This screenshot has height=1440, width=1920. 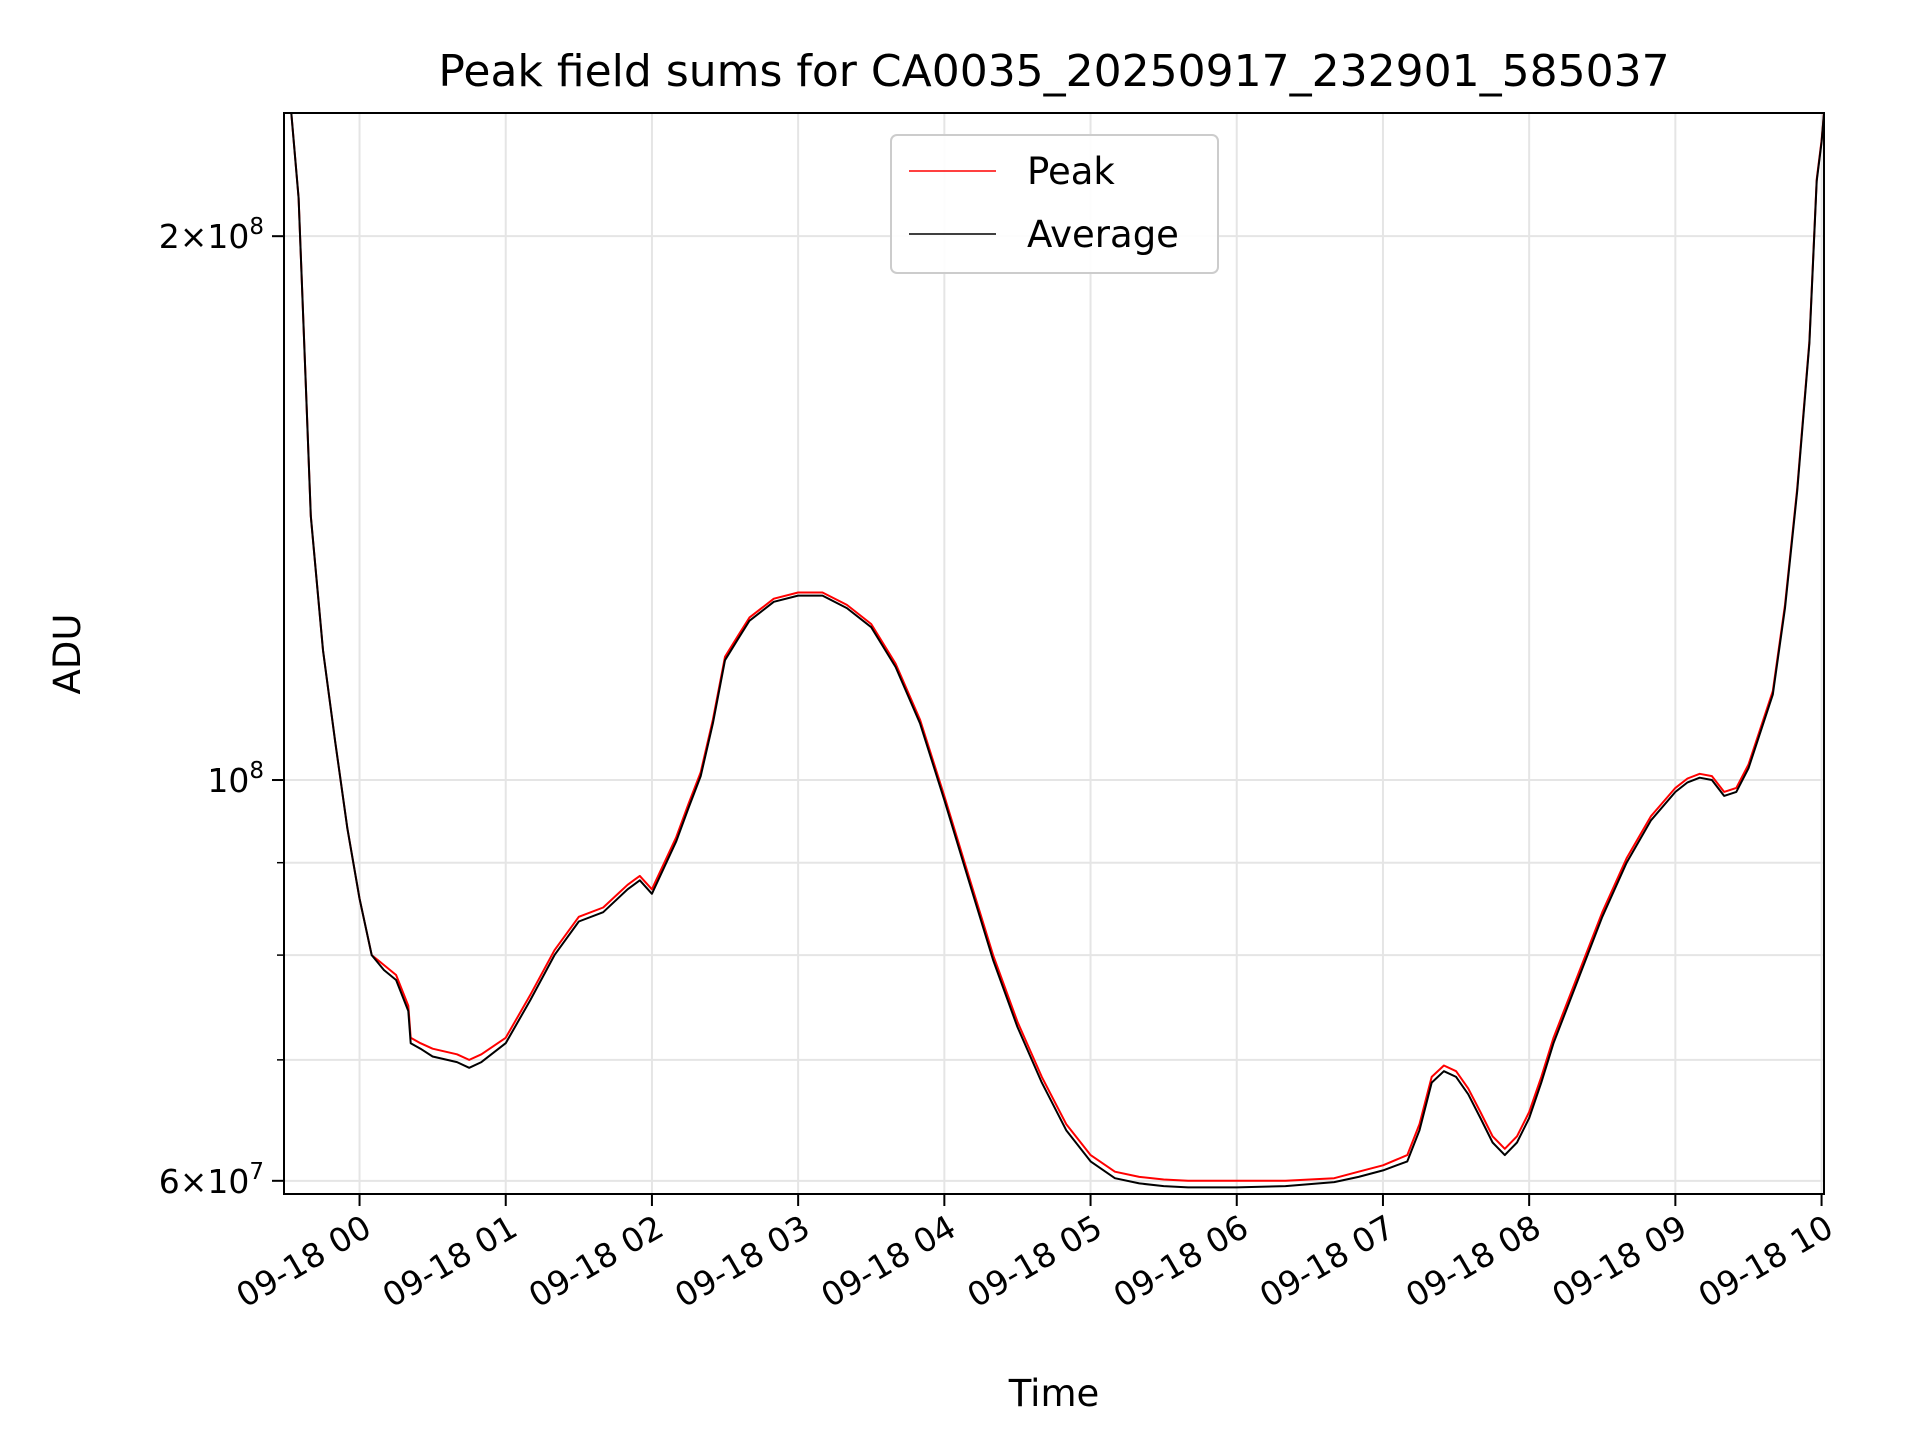 What do you see at coordinates (211, 1180) in the screenshot?
I see `y-tick-label: 6×107` at bounding box center [211, 1180].